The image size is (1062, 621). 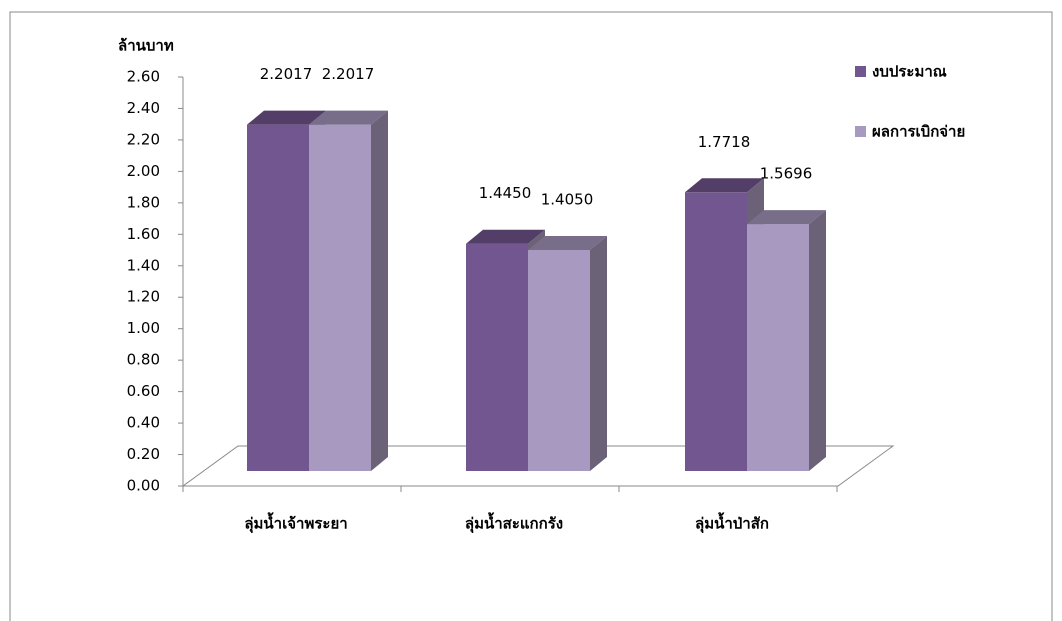 I want to click on x-tick-label: ลุ่มน้ำเจ้าพระยา, so click(x=295, y=523).